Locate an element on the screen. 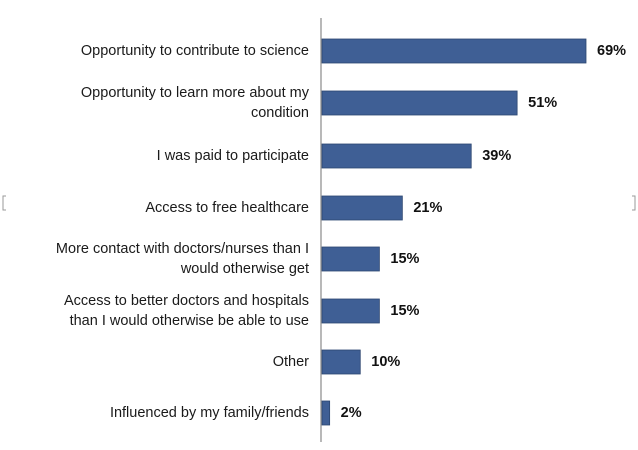  value-label-2: 39% is located at coordinates (496, 156).